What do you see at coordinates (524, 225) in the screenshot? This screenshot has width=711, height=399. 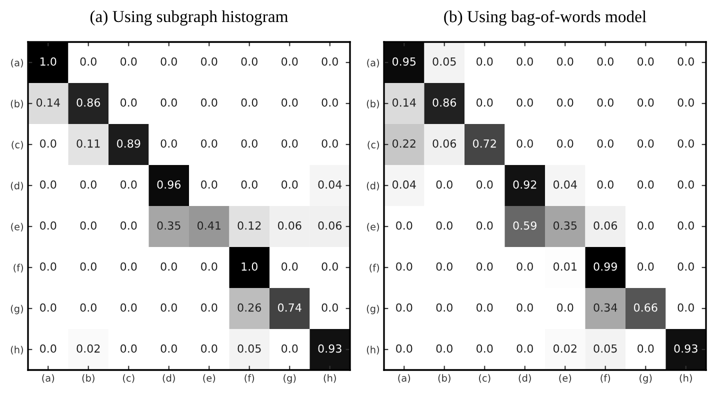 I see `data-label: 0.59` at bounding box center [524, 225].